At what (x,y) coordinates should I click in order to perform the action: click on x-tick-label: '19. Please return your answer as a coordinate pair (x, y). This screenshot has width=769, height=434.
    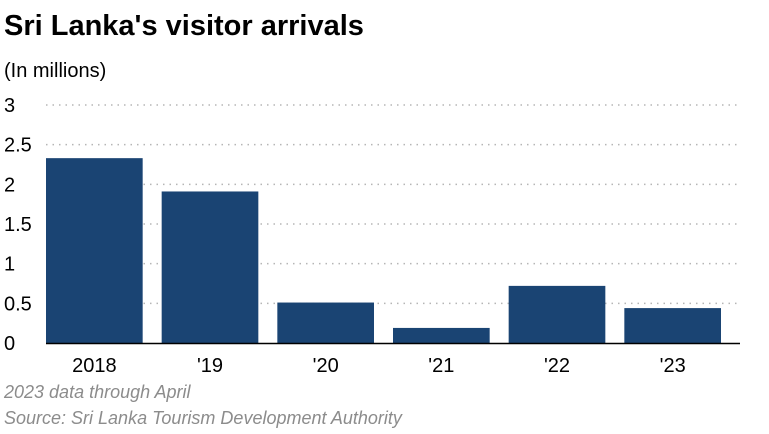
    Looking at the image, I should click on (210, 366).